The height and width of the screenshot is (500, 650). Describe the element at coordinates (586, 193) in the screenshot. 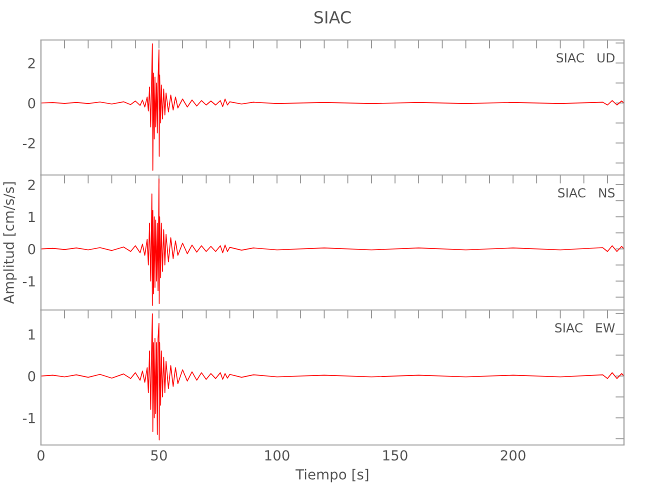

I see `annotation: SIAC NS` at that location.